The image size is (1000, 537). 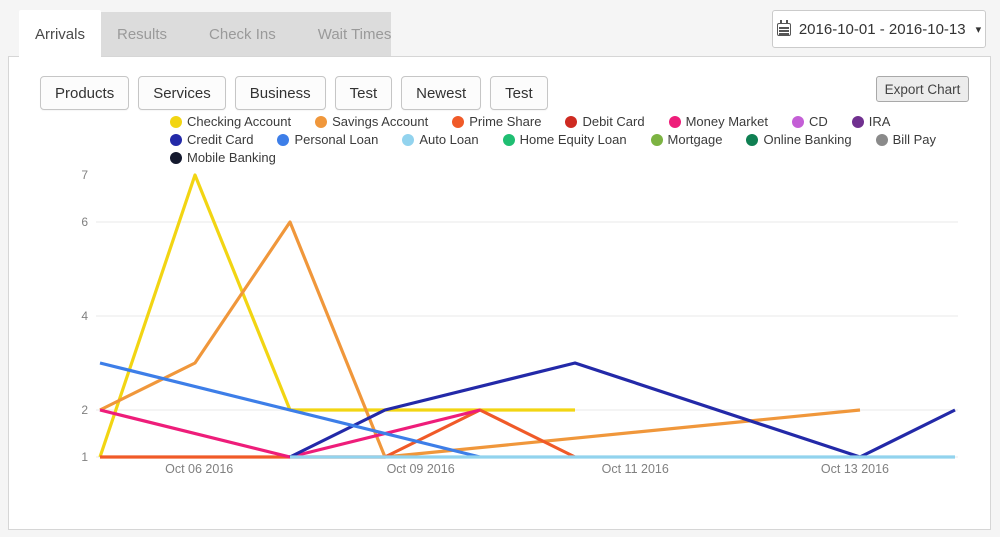 I want to click on legend-item-credit-card: Credit Card, so click(x=211, y=139).